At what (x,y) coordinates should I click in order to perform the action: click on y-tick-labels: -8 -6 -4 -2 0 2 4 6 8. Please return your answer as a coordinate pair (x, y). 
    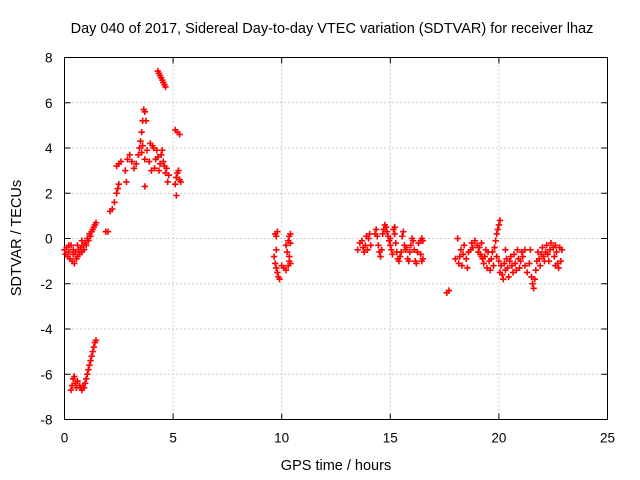
    Looking at the image, I should click on (46, 239).